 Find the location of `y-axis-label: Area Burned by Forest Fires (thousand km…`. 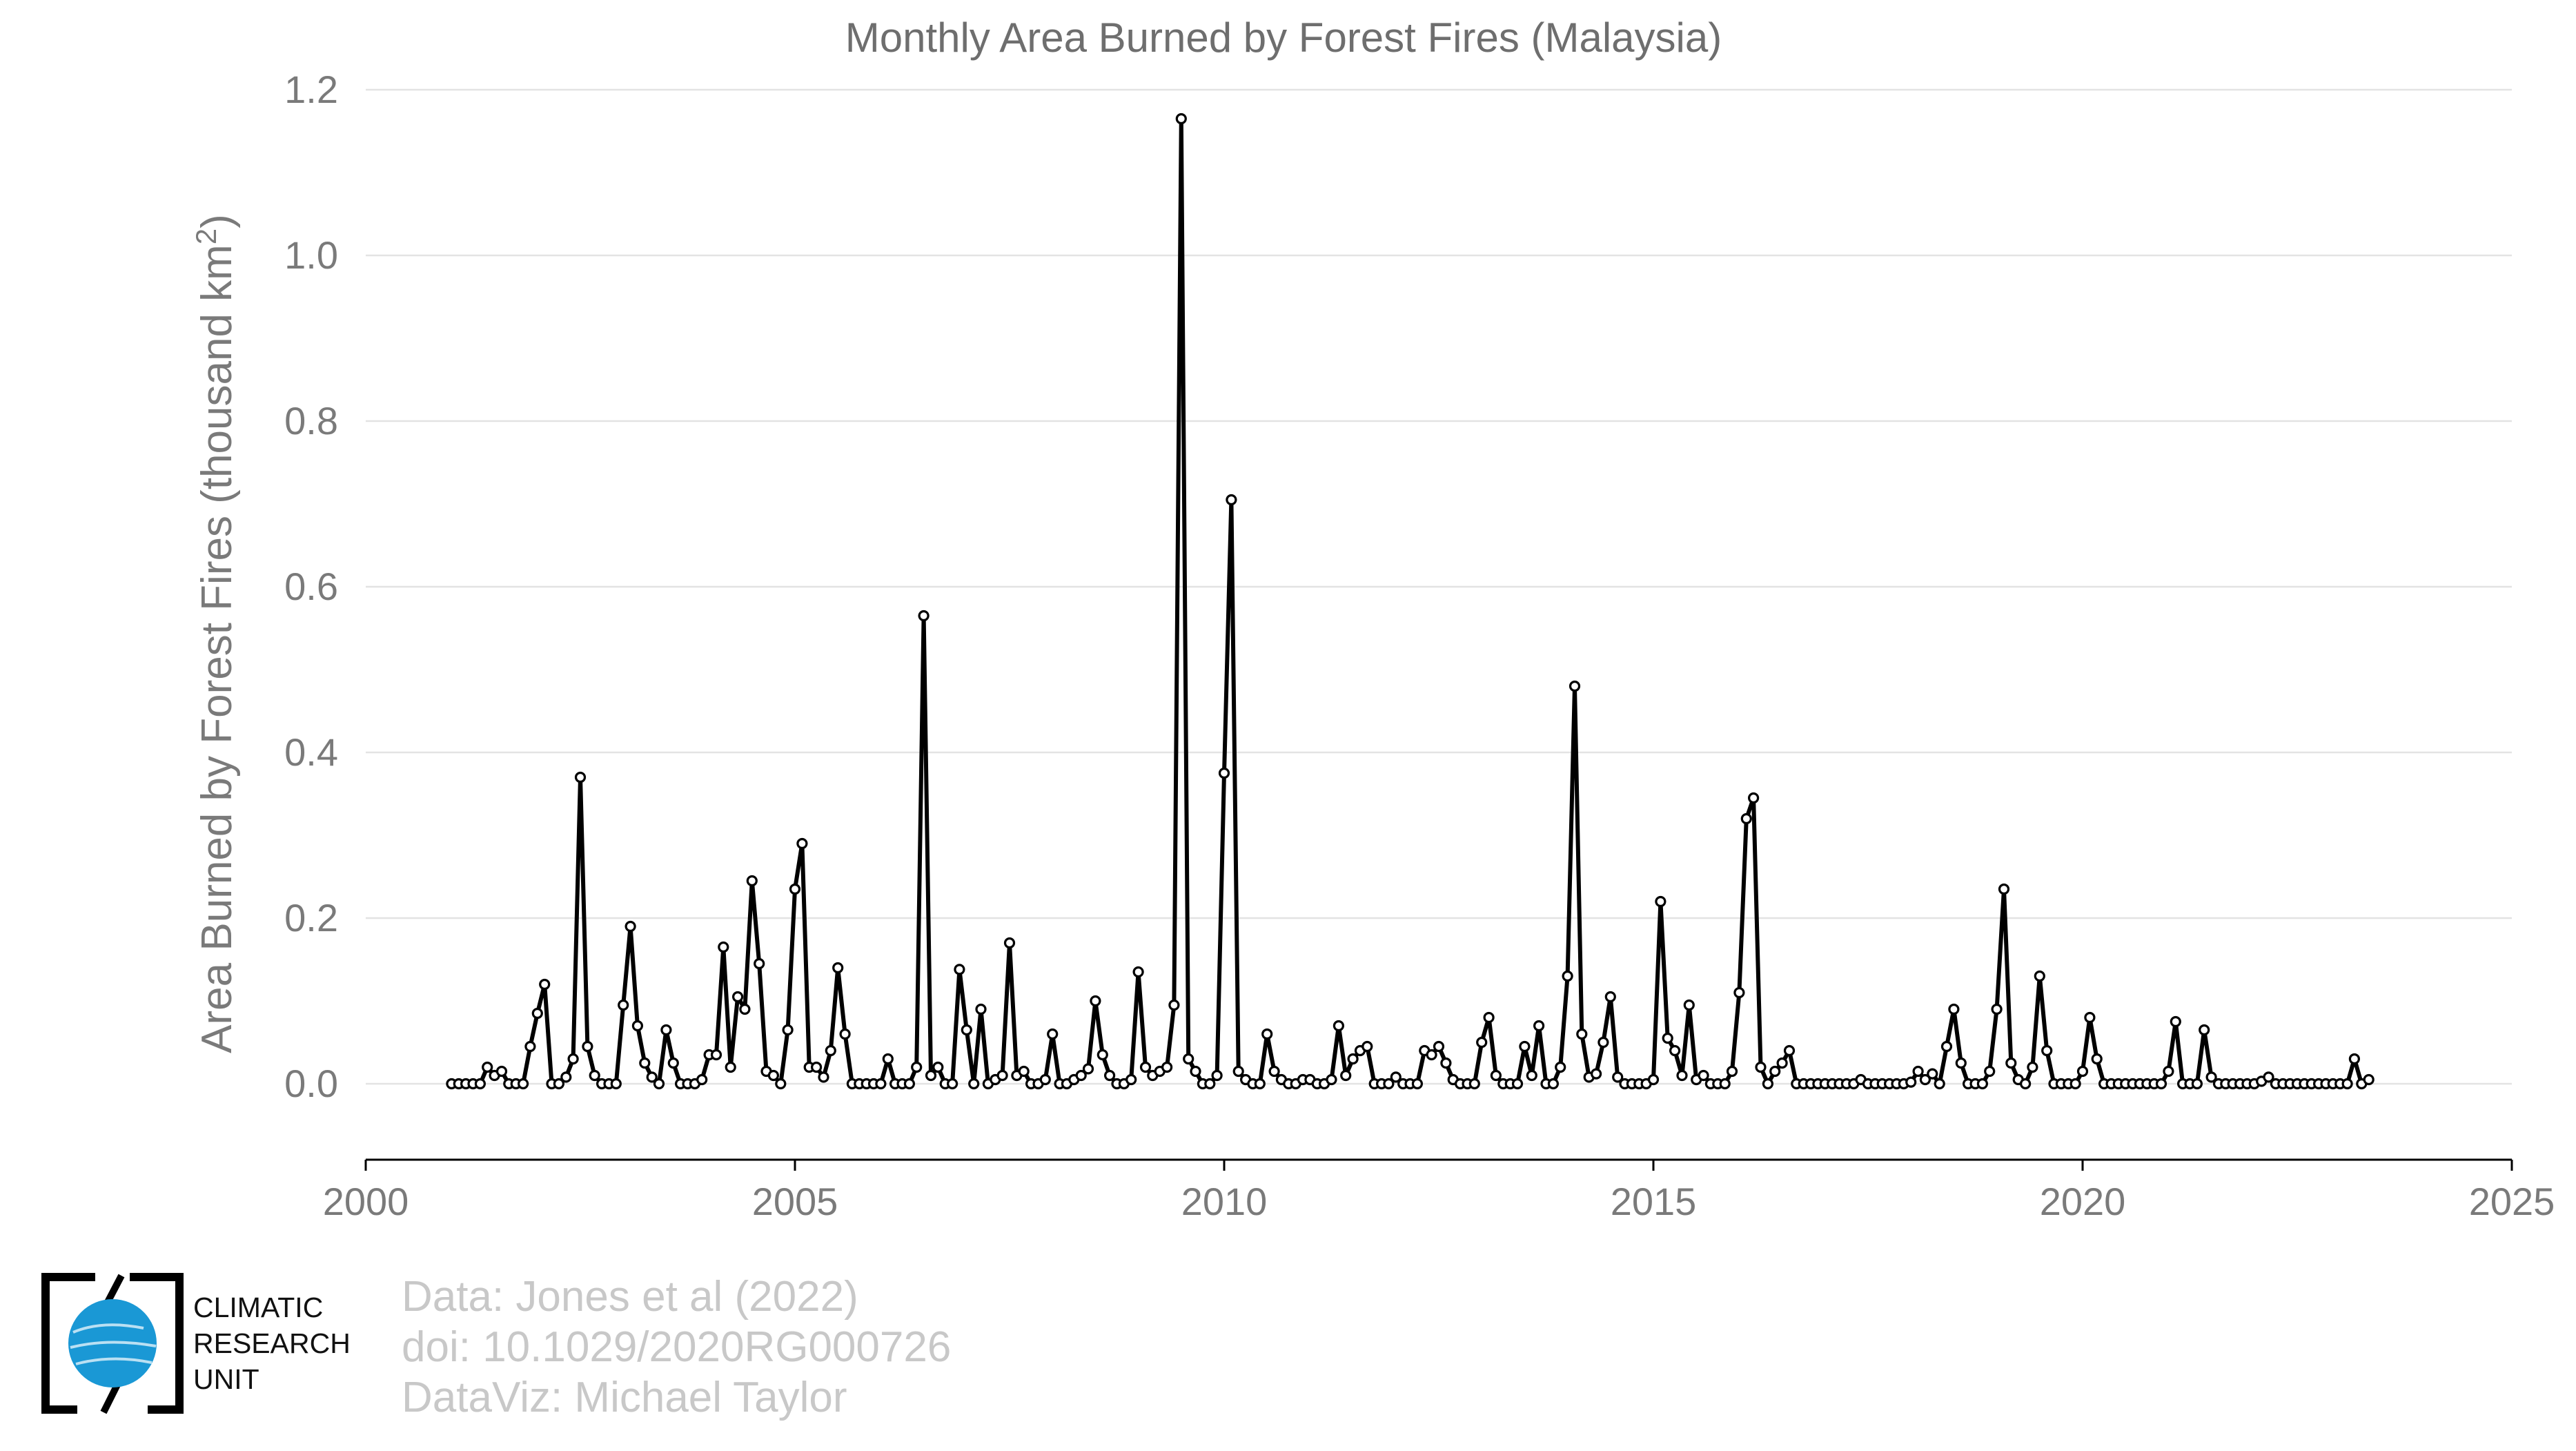

y-axis-label: Area Burned by Forest Fires (thousand km… is located at coordinates (215, 633).